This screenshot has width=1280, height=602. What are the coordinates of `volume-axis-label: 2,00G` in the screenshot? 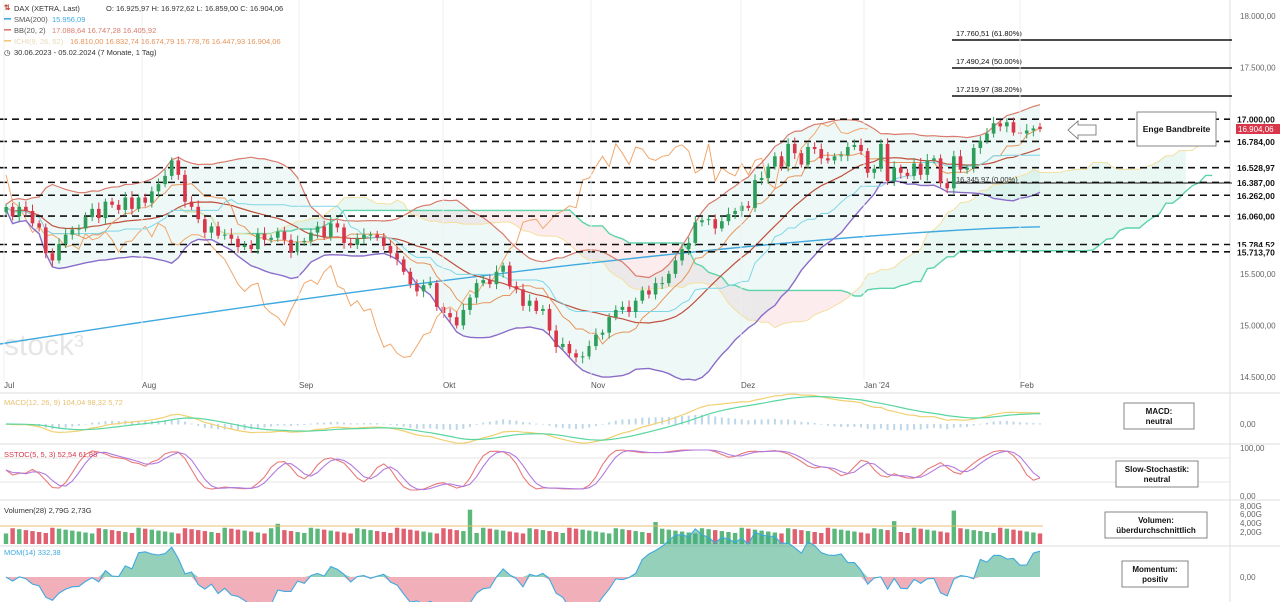 It's located at (1251, 532).